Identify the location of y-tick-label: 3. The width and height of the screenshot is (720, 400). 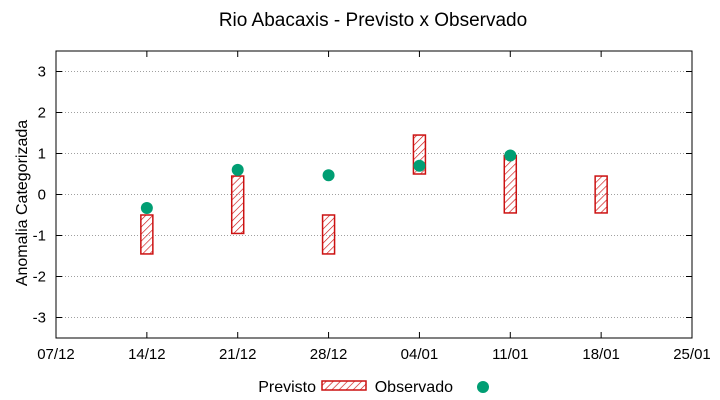
(42, 72).